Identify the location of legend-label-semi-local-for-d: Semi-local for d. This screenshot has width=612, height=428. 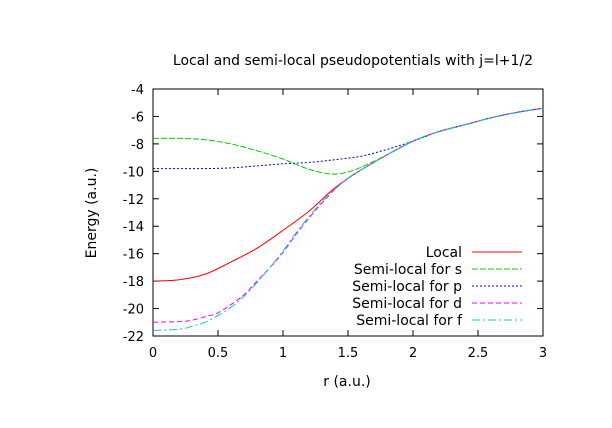
(407, 304).